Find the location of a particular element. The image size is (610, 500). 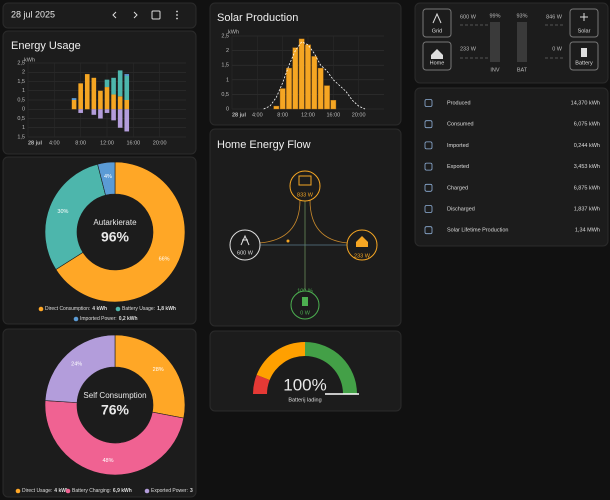

stat-value: 1,837 kWh is located at coordinates (587, 209).